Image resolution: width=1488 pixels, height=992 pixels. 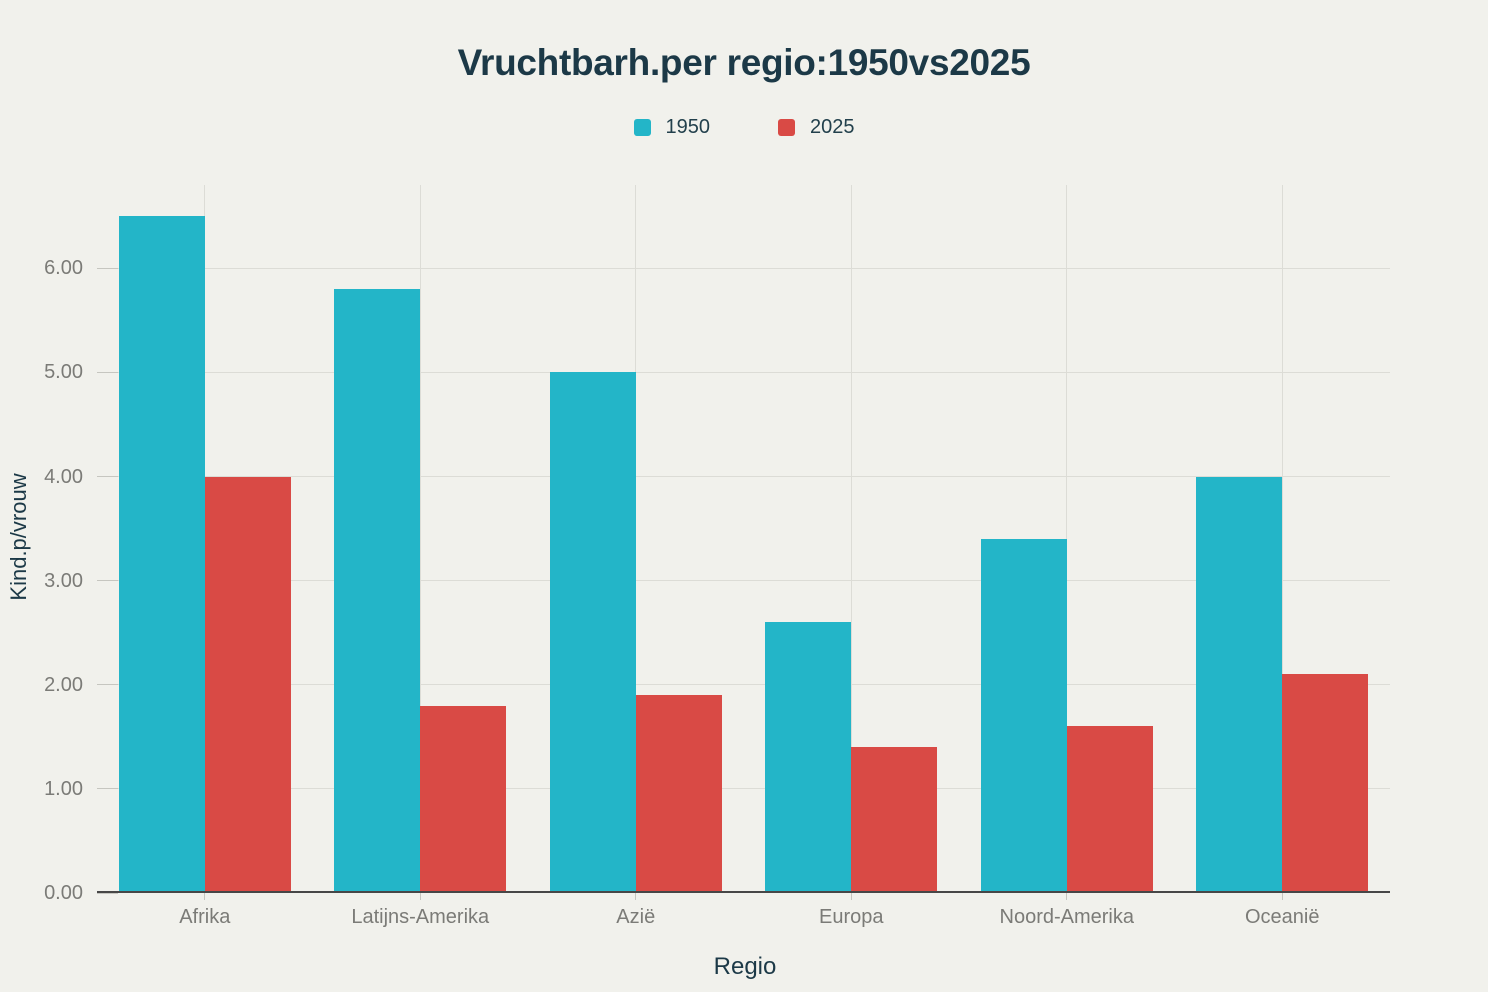 What do you see at coordinates (894, 820) in the screenshot?
I see `bar-europa-2025` at bounding box center [894, 820].